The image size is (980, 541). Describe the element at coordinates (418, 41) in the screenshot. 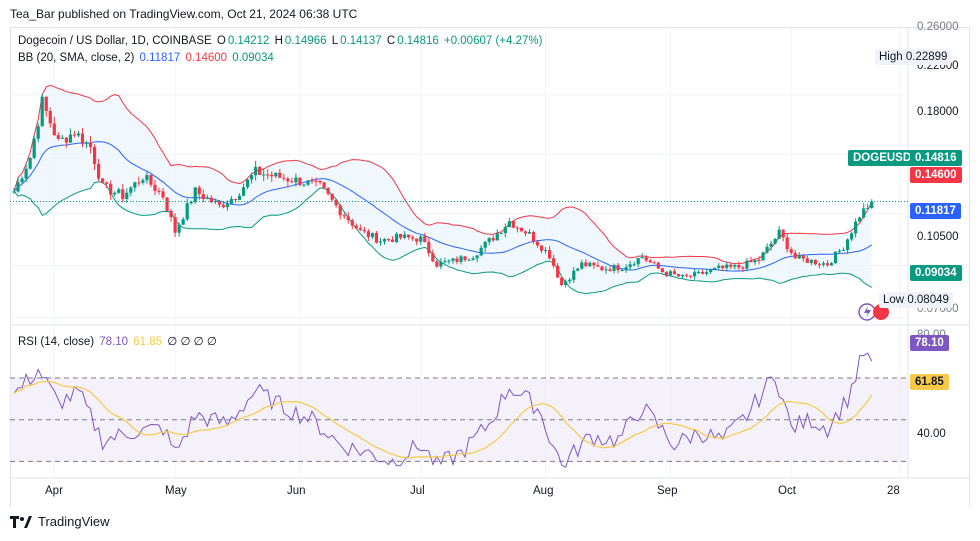

I see `close-value: 0.14816` at that location.